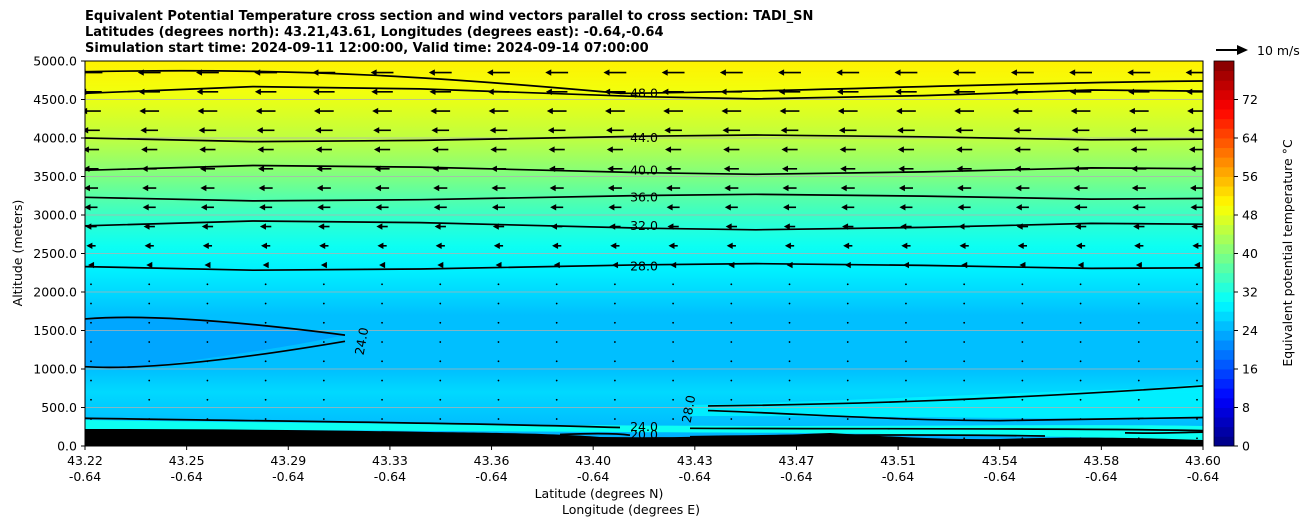 The image size is (1308, 526). What do you see at coordinates (593, 460) in the screenshot?
I see `x-tick-label-lat: 43.40` at bounding box center [593, 460].